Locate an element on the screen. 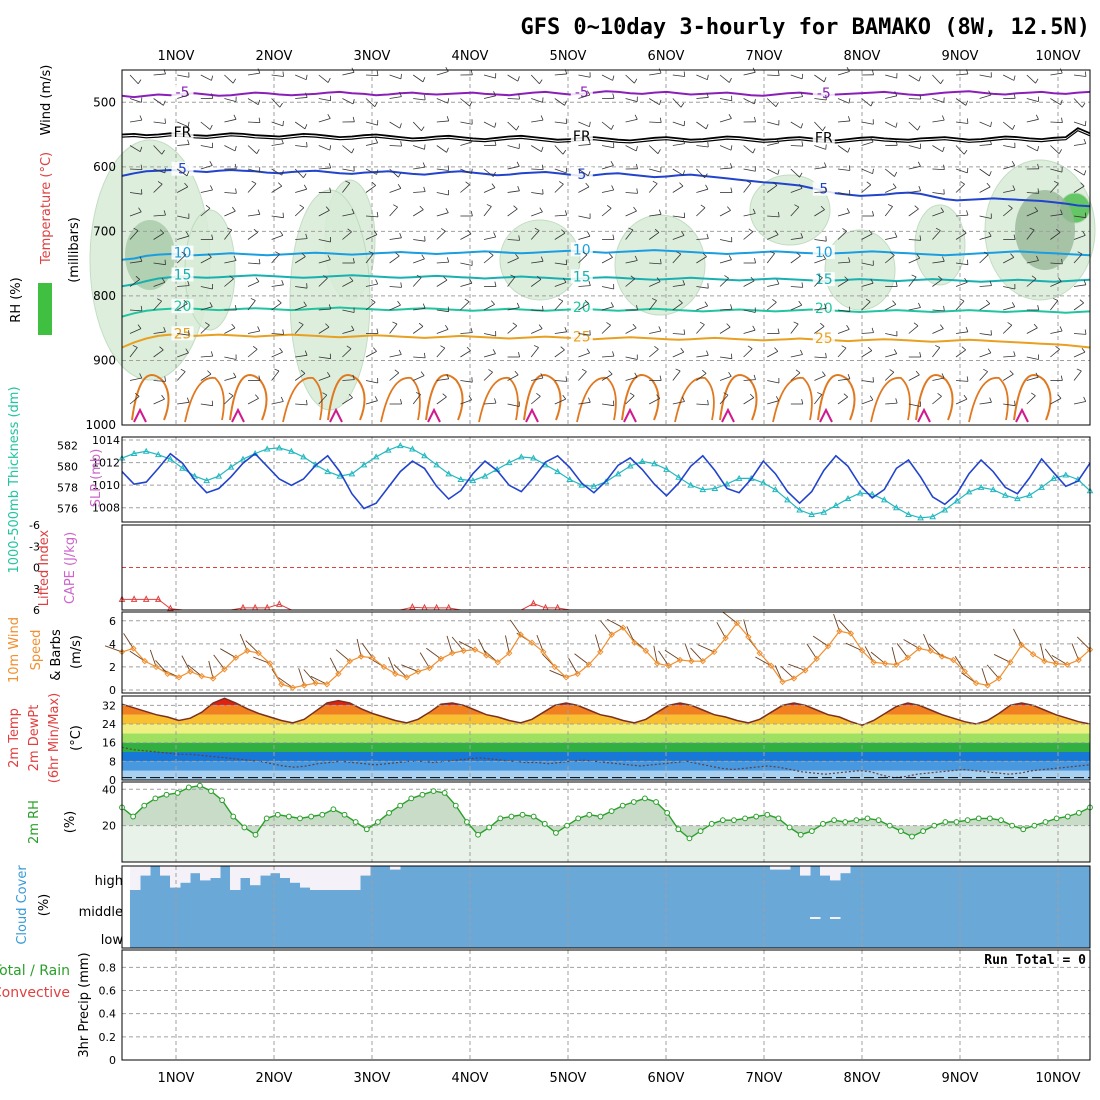 This screenshot has width=1100, height=1100. rh2m-frame is located at coordinates (606, 822).